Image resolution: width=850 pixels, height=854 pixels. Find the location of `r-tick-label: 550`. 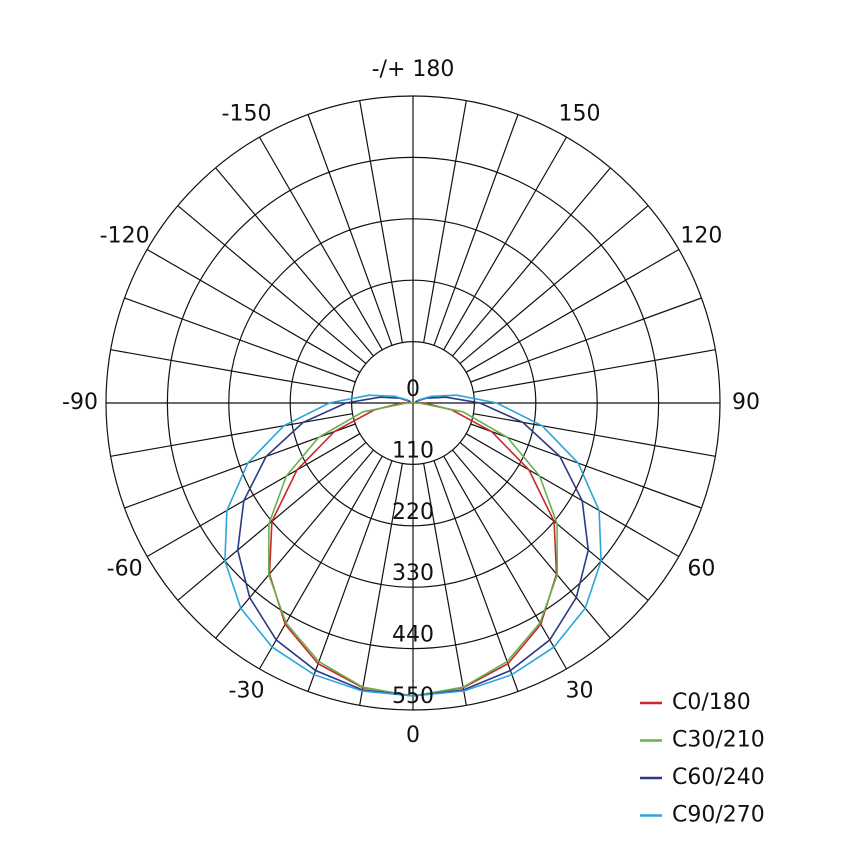

r-tick-label: 550 is located at coordinates (413, 696).